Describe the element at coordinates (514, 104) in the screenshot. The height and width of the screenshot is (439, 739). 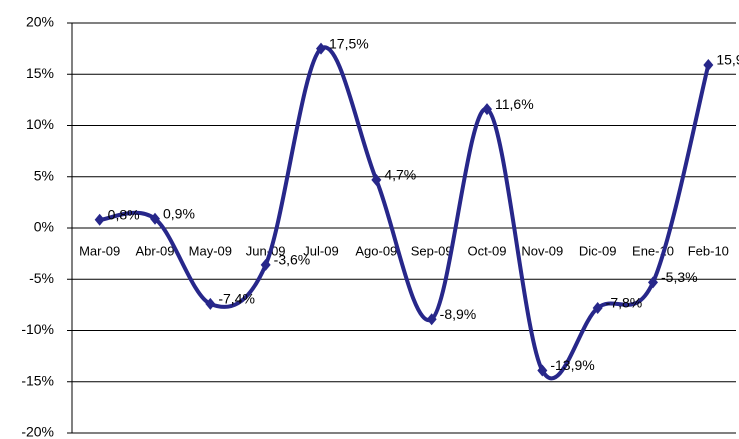
I see `data-label: 11,6%` at that location.